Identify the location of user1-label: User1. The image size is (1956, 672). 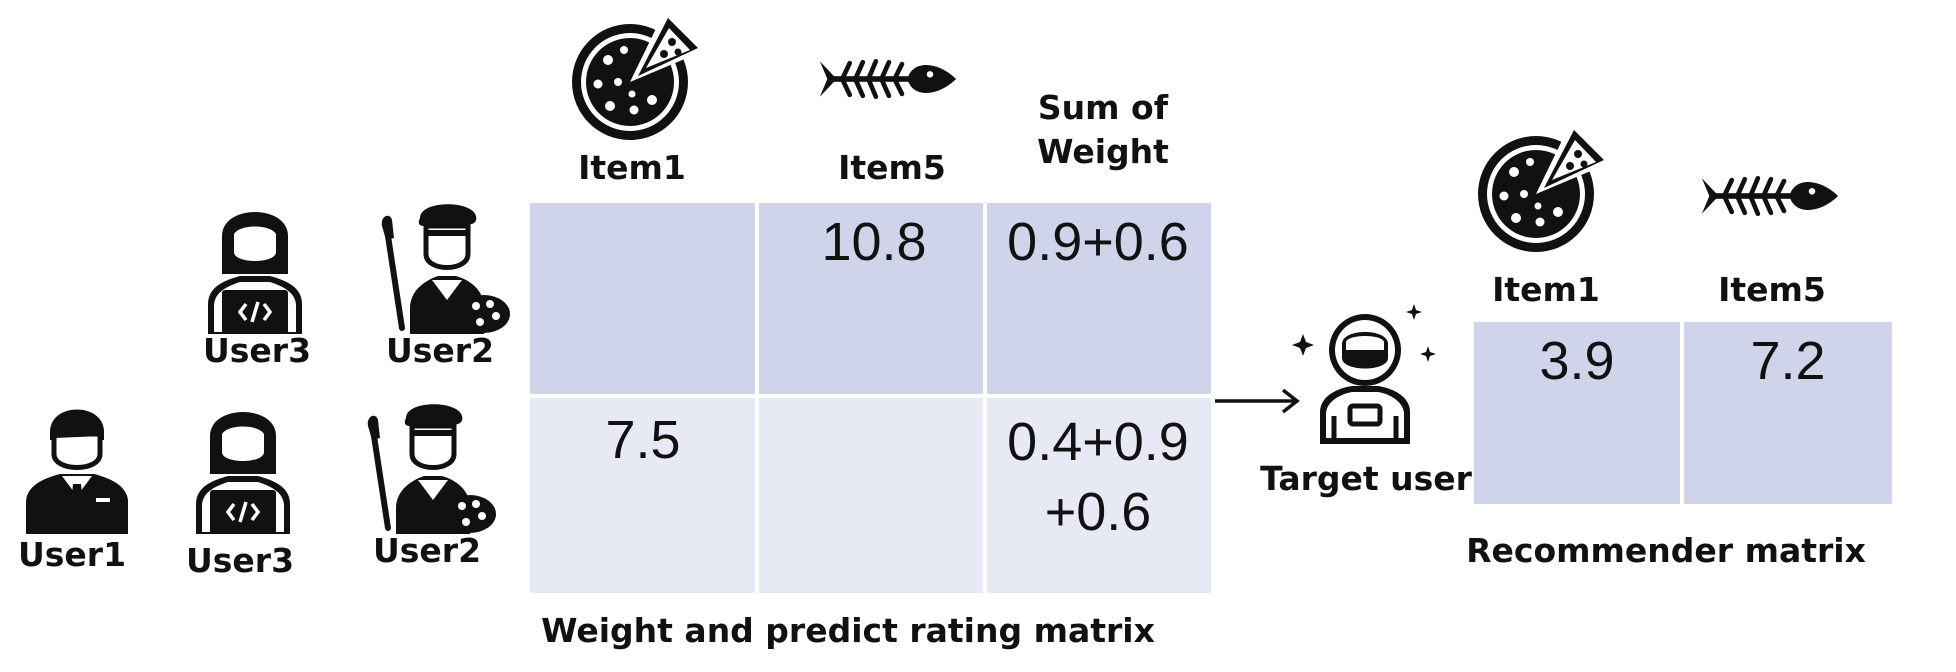
(72, 554).